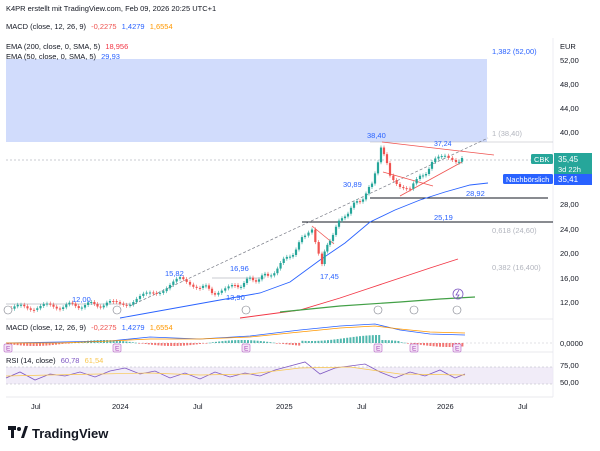 The width and height of the screenshot is (600, 451). What do you see at coordinates (235, 371) in the screenshot?
I see `rsi-ma-line` at bounding box center [235, 371].